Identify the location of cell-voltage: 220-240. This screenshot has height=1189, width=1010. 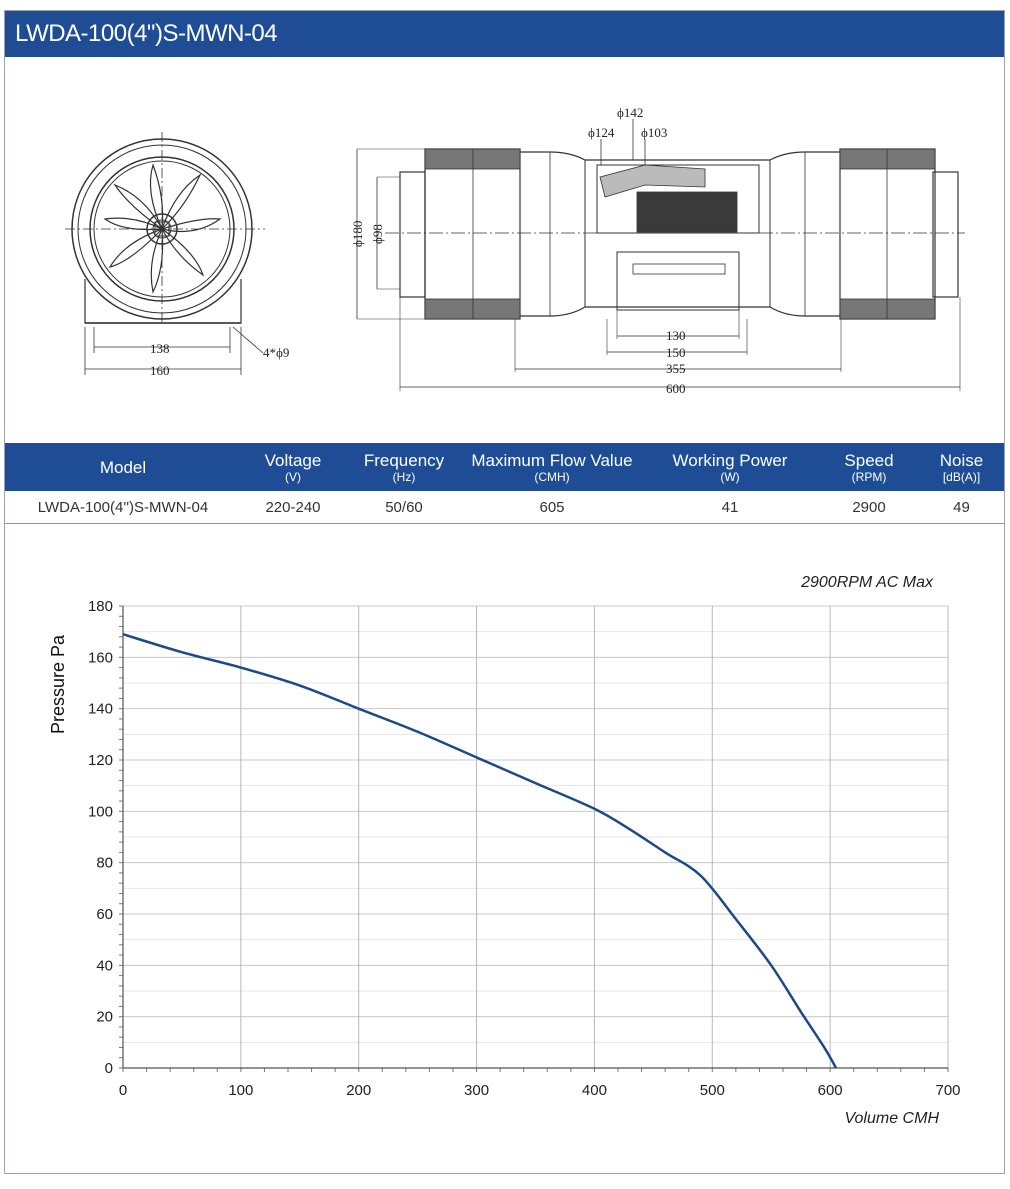
(293, 507).